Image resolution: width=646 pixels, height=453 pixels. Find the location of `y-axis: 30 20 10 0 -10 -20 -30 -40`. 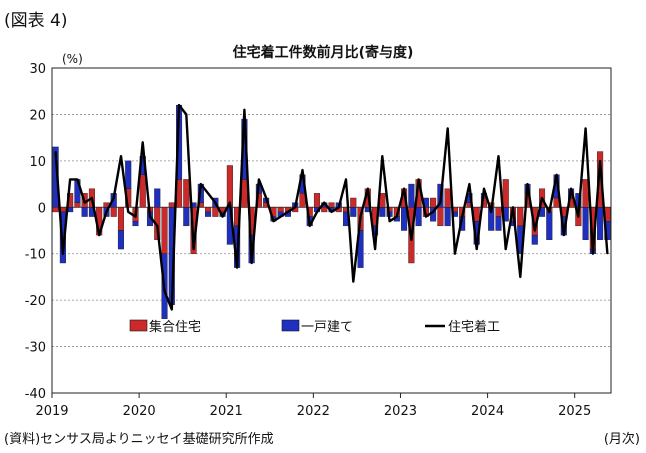

y-axis: 30 20 10 0 -10 -20 -30 -40 is located at coordinates (35, 232).